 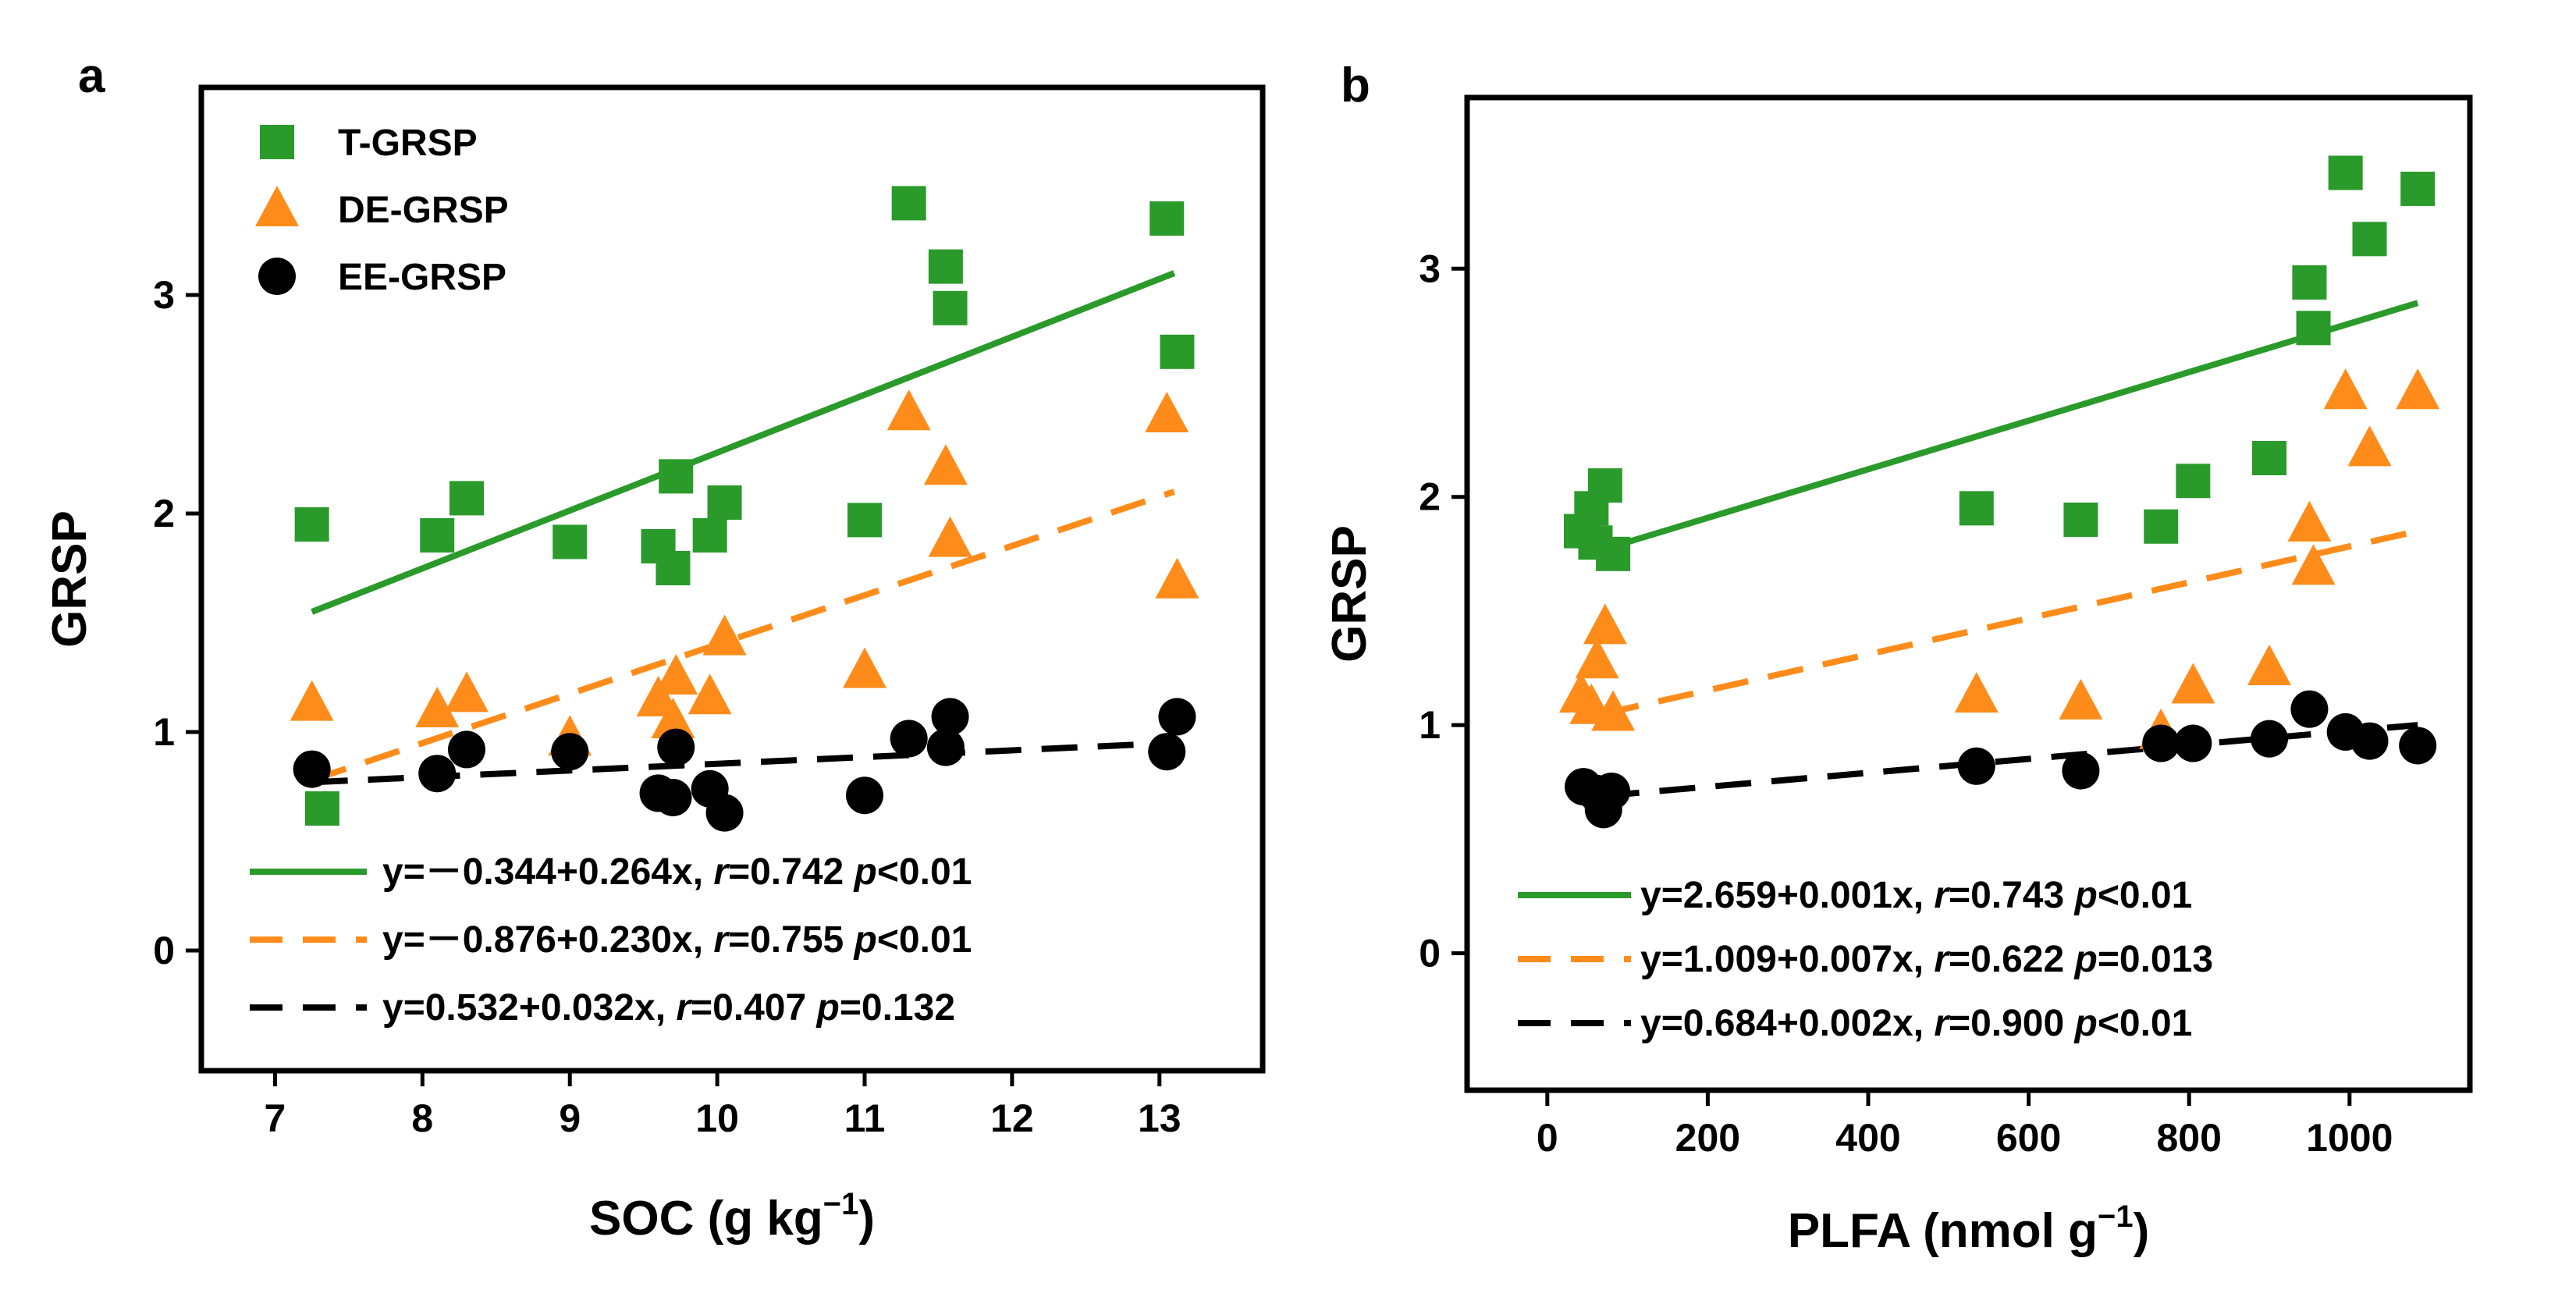 What do you see at coordinates (668, 1008) in the screenshot?
I see `equation-ee_grsp: y=0.532+0.032x, r=0.407 p=0.132` at bounding box center [668, 1008].